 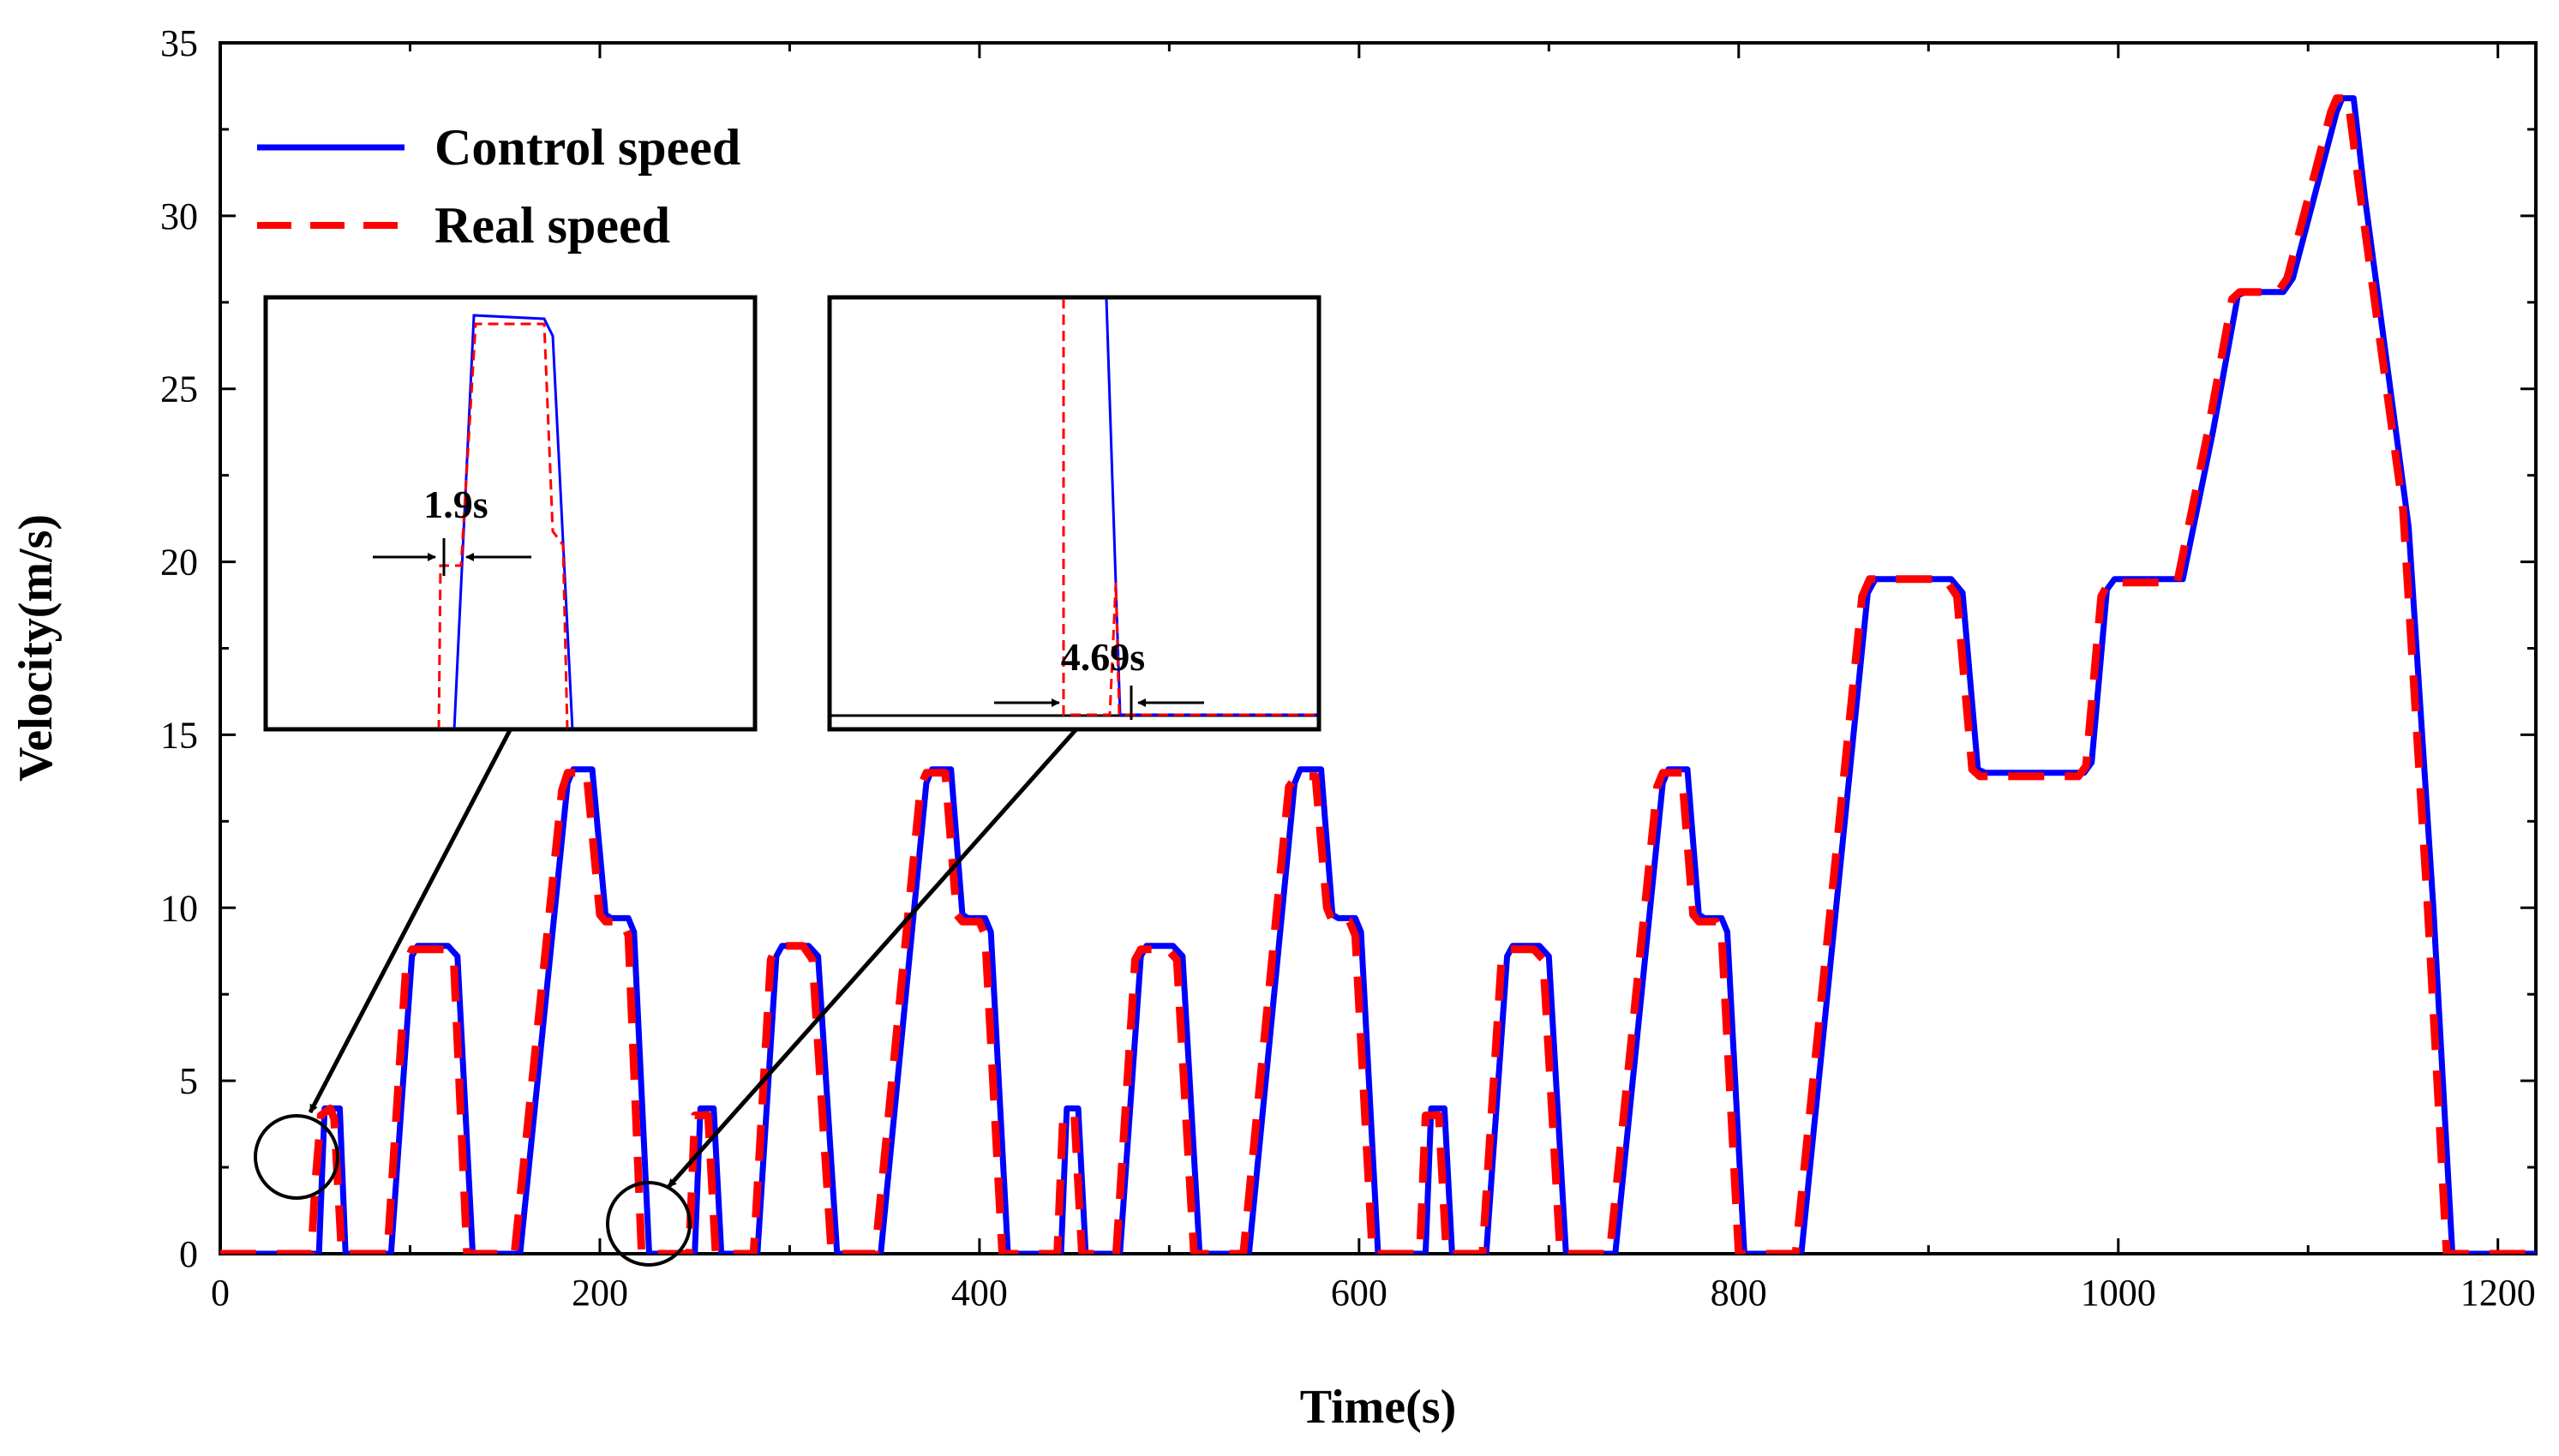 I want to click on y-tick-label: 20, so click(x=179, y=563).